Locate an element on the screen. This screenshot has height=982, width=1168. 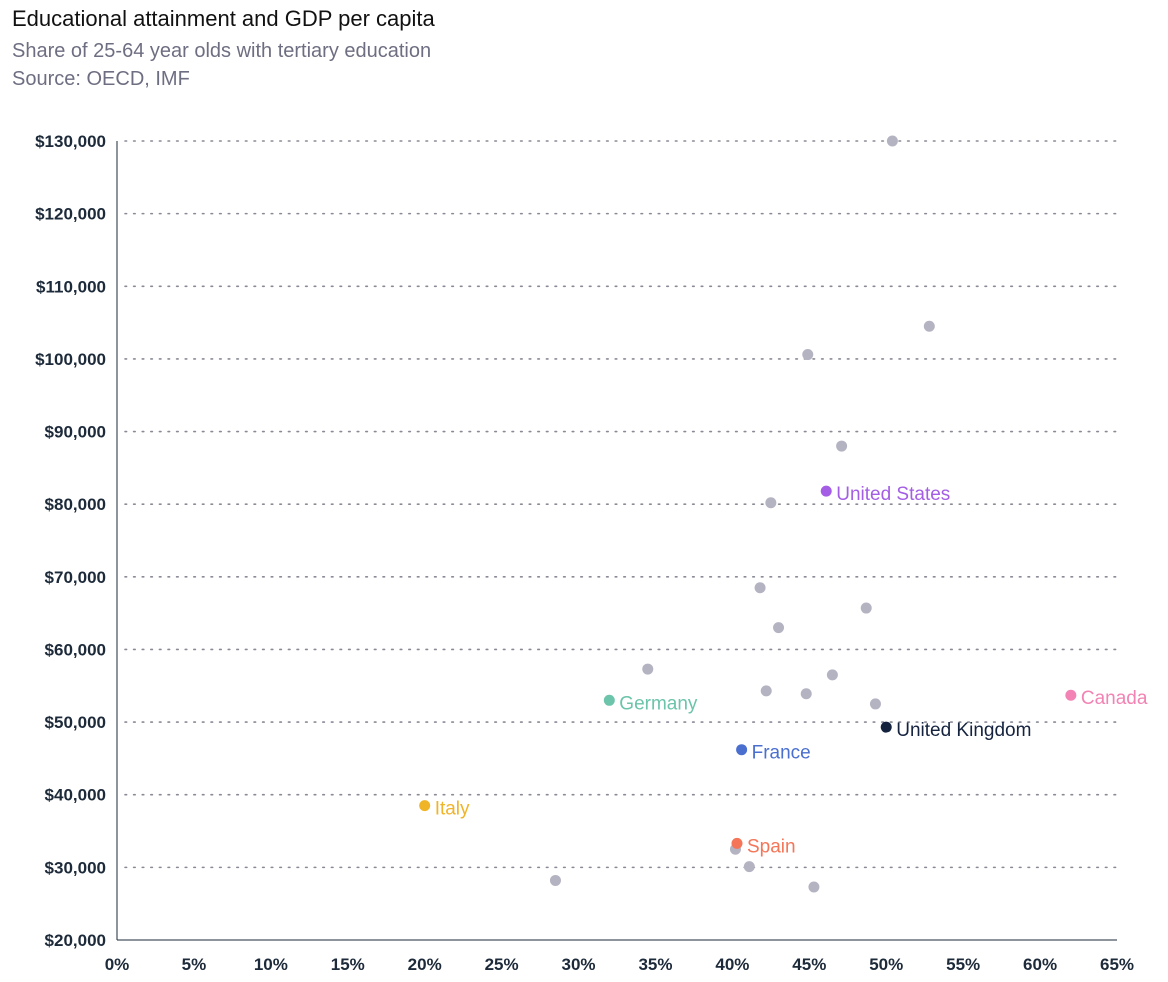
x-tick-label: 10% is located at coordinates (271, 964).